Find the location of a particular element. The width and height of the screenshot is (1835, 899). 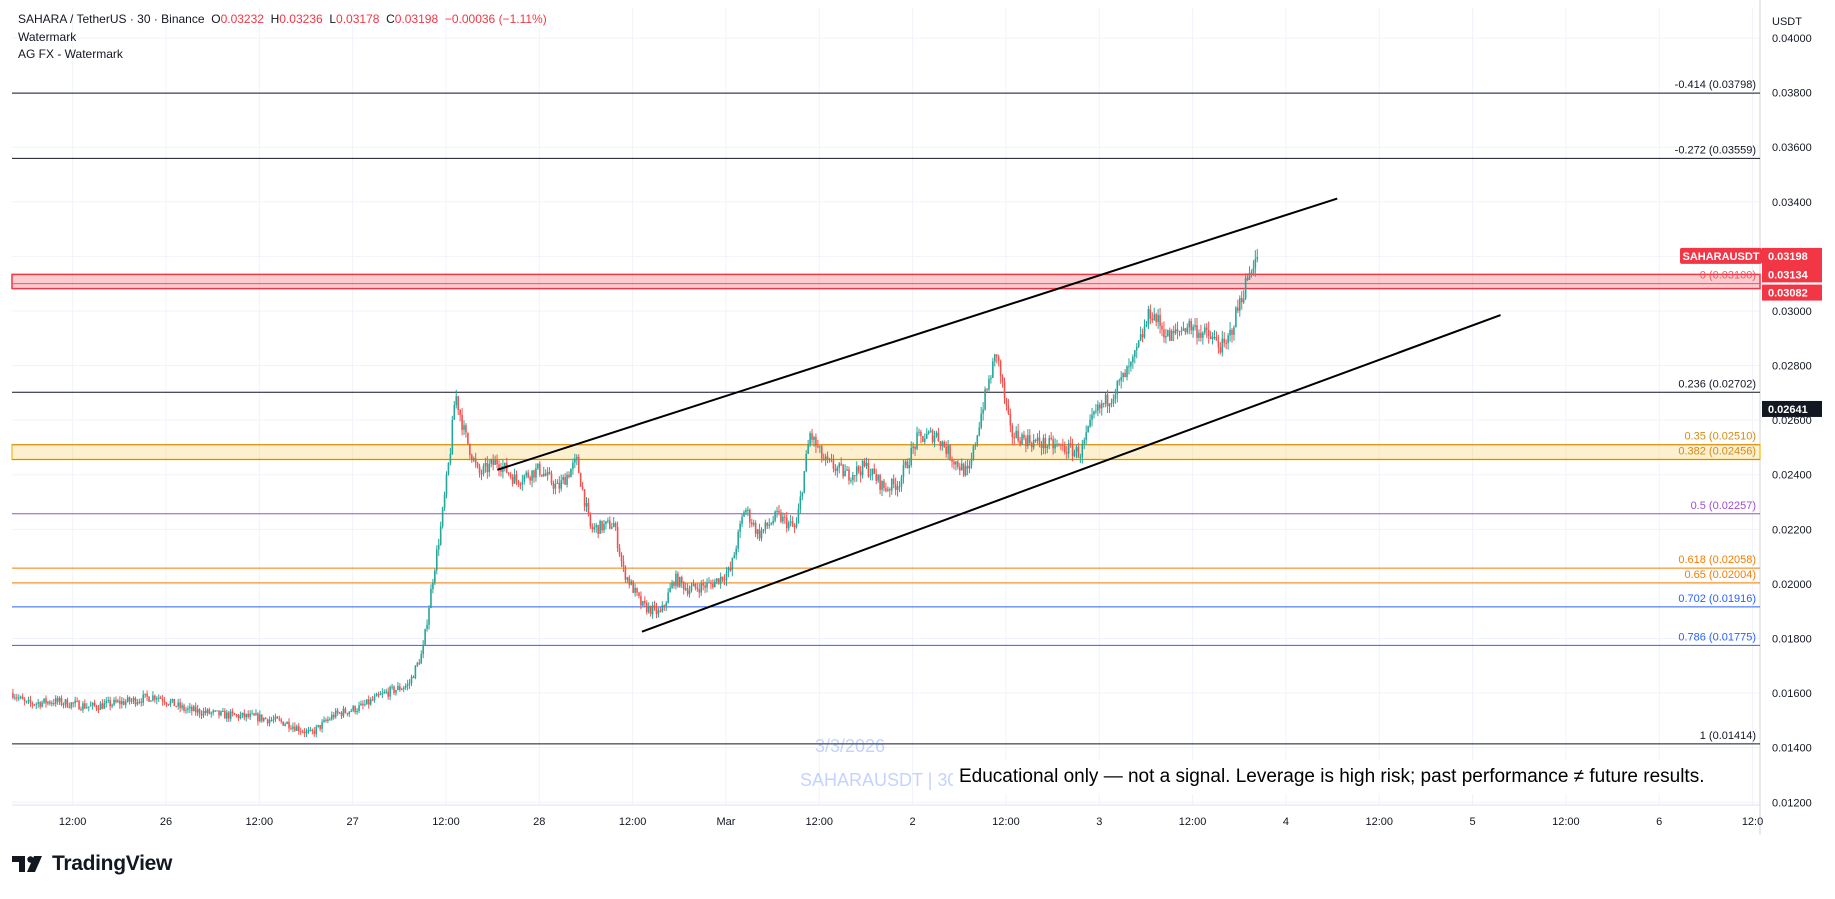

symbol-title: SAHARA / TetherUS · 30 · Binance is located at coordinates (111, 19).